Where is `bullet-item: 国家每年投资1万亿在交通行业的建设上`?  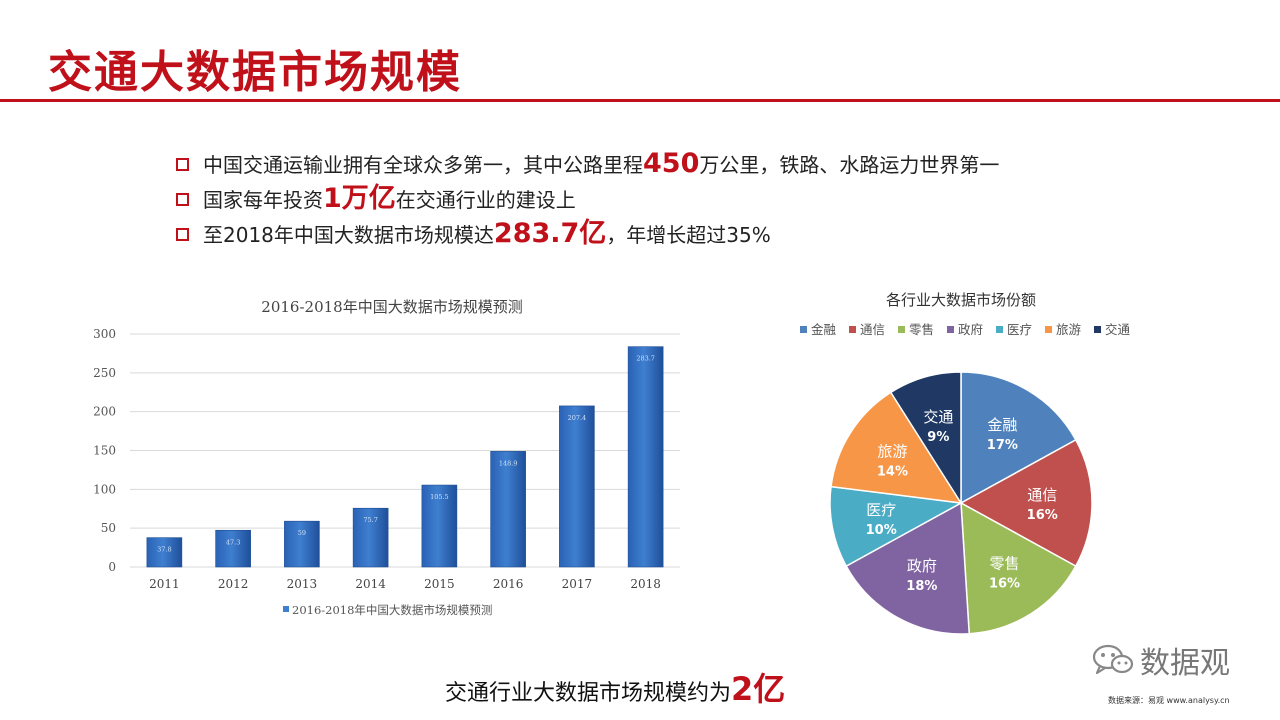
bullet-item: 国家每年投资1万亿在交通行业的建设上 is located at coordinates (587, 198).